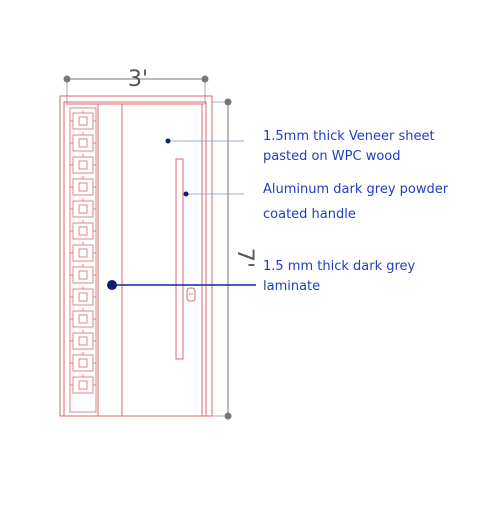 This screenshot has width=500, height=505. I want to click on veneer-annotation-line2: pasted on WPC wood, so click(332, 156).